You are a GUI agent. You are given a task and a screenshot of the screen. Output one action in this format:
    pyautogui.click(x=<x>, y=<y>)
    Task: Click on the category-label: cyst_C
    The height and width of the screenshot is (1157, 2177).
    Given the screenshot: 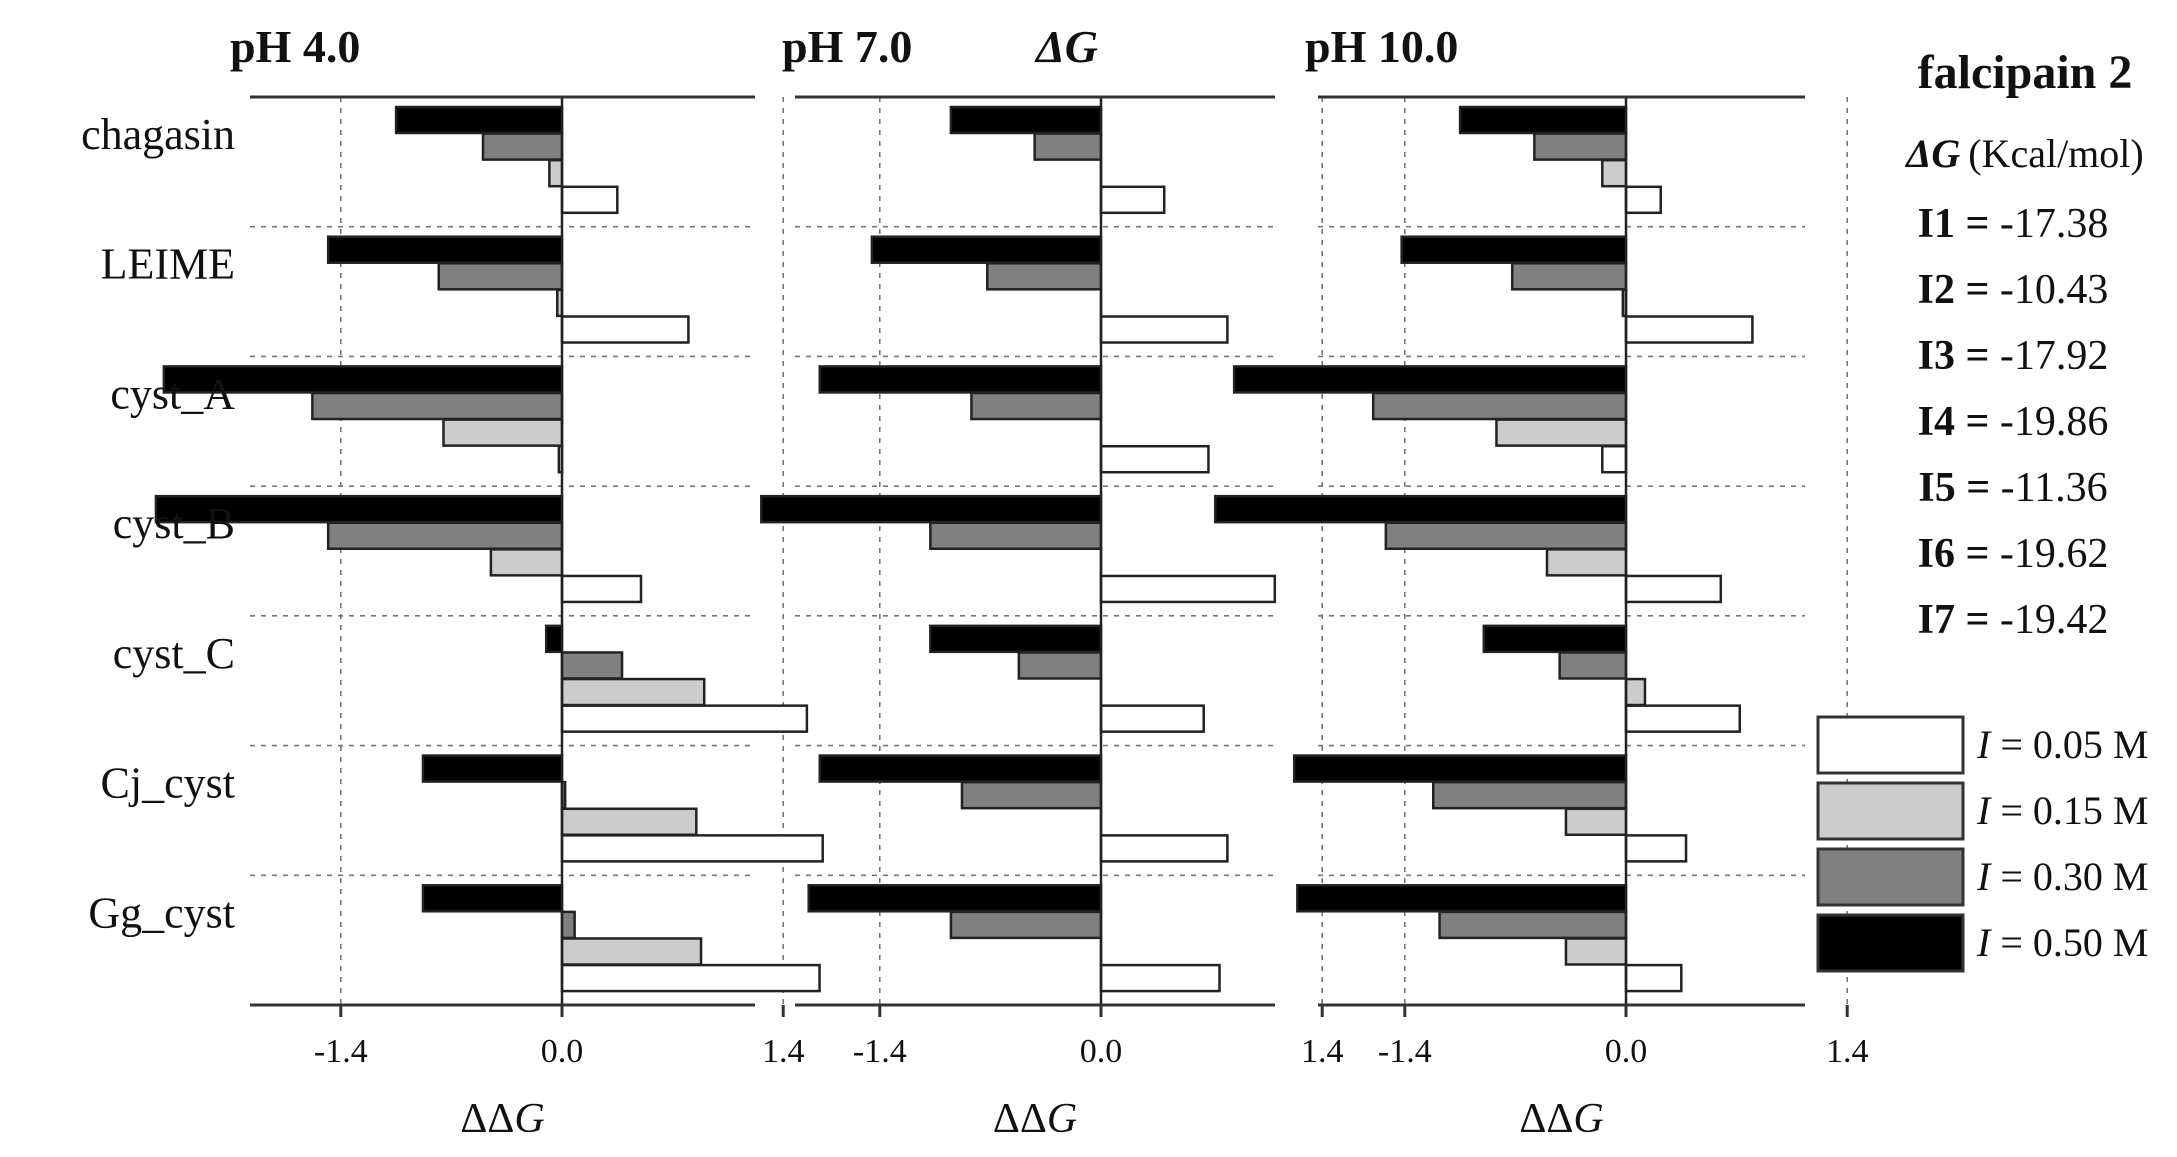 What is the action you would take?
    pyautogui.click(x=174, y=653)
    